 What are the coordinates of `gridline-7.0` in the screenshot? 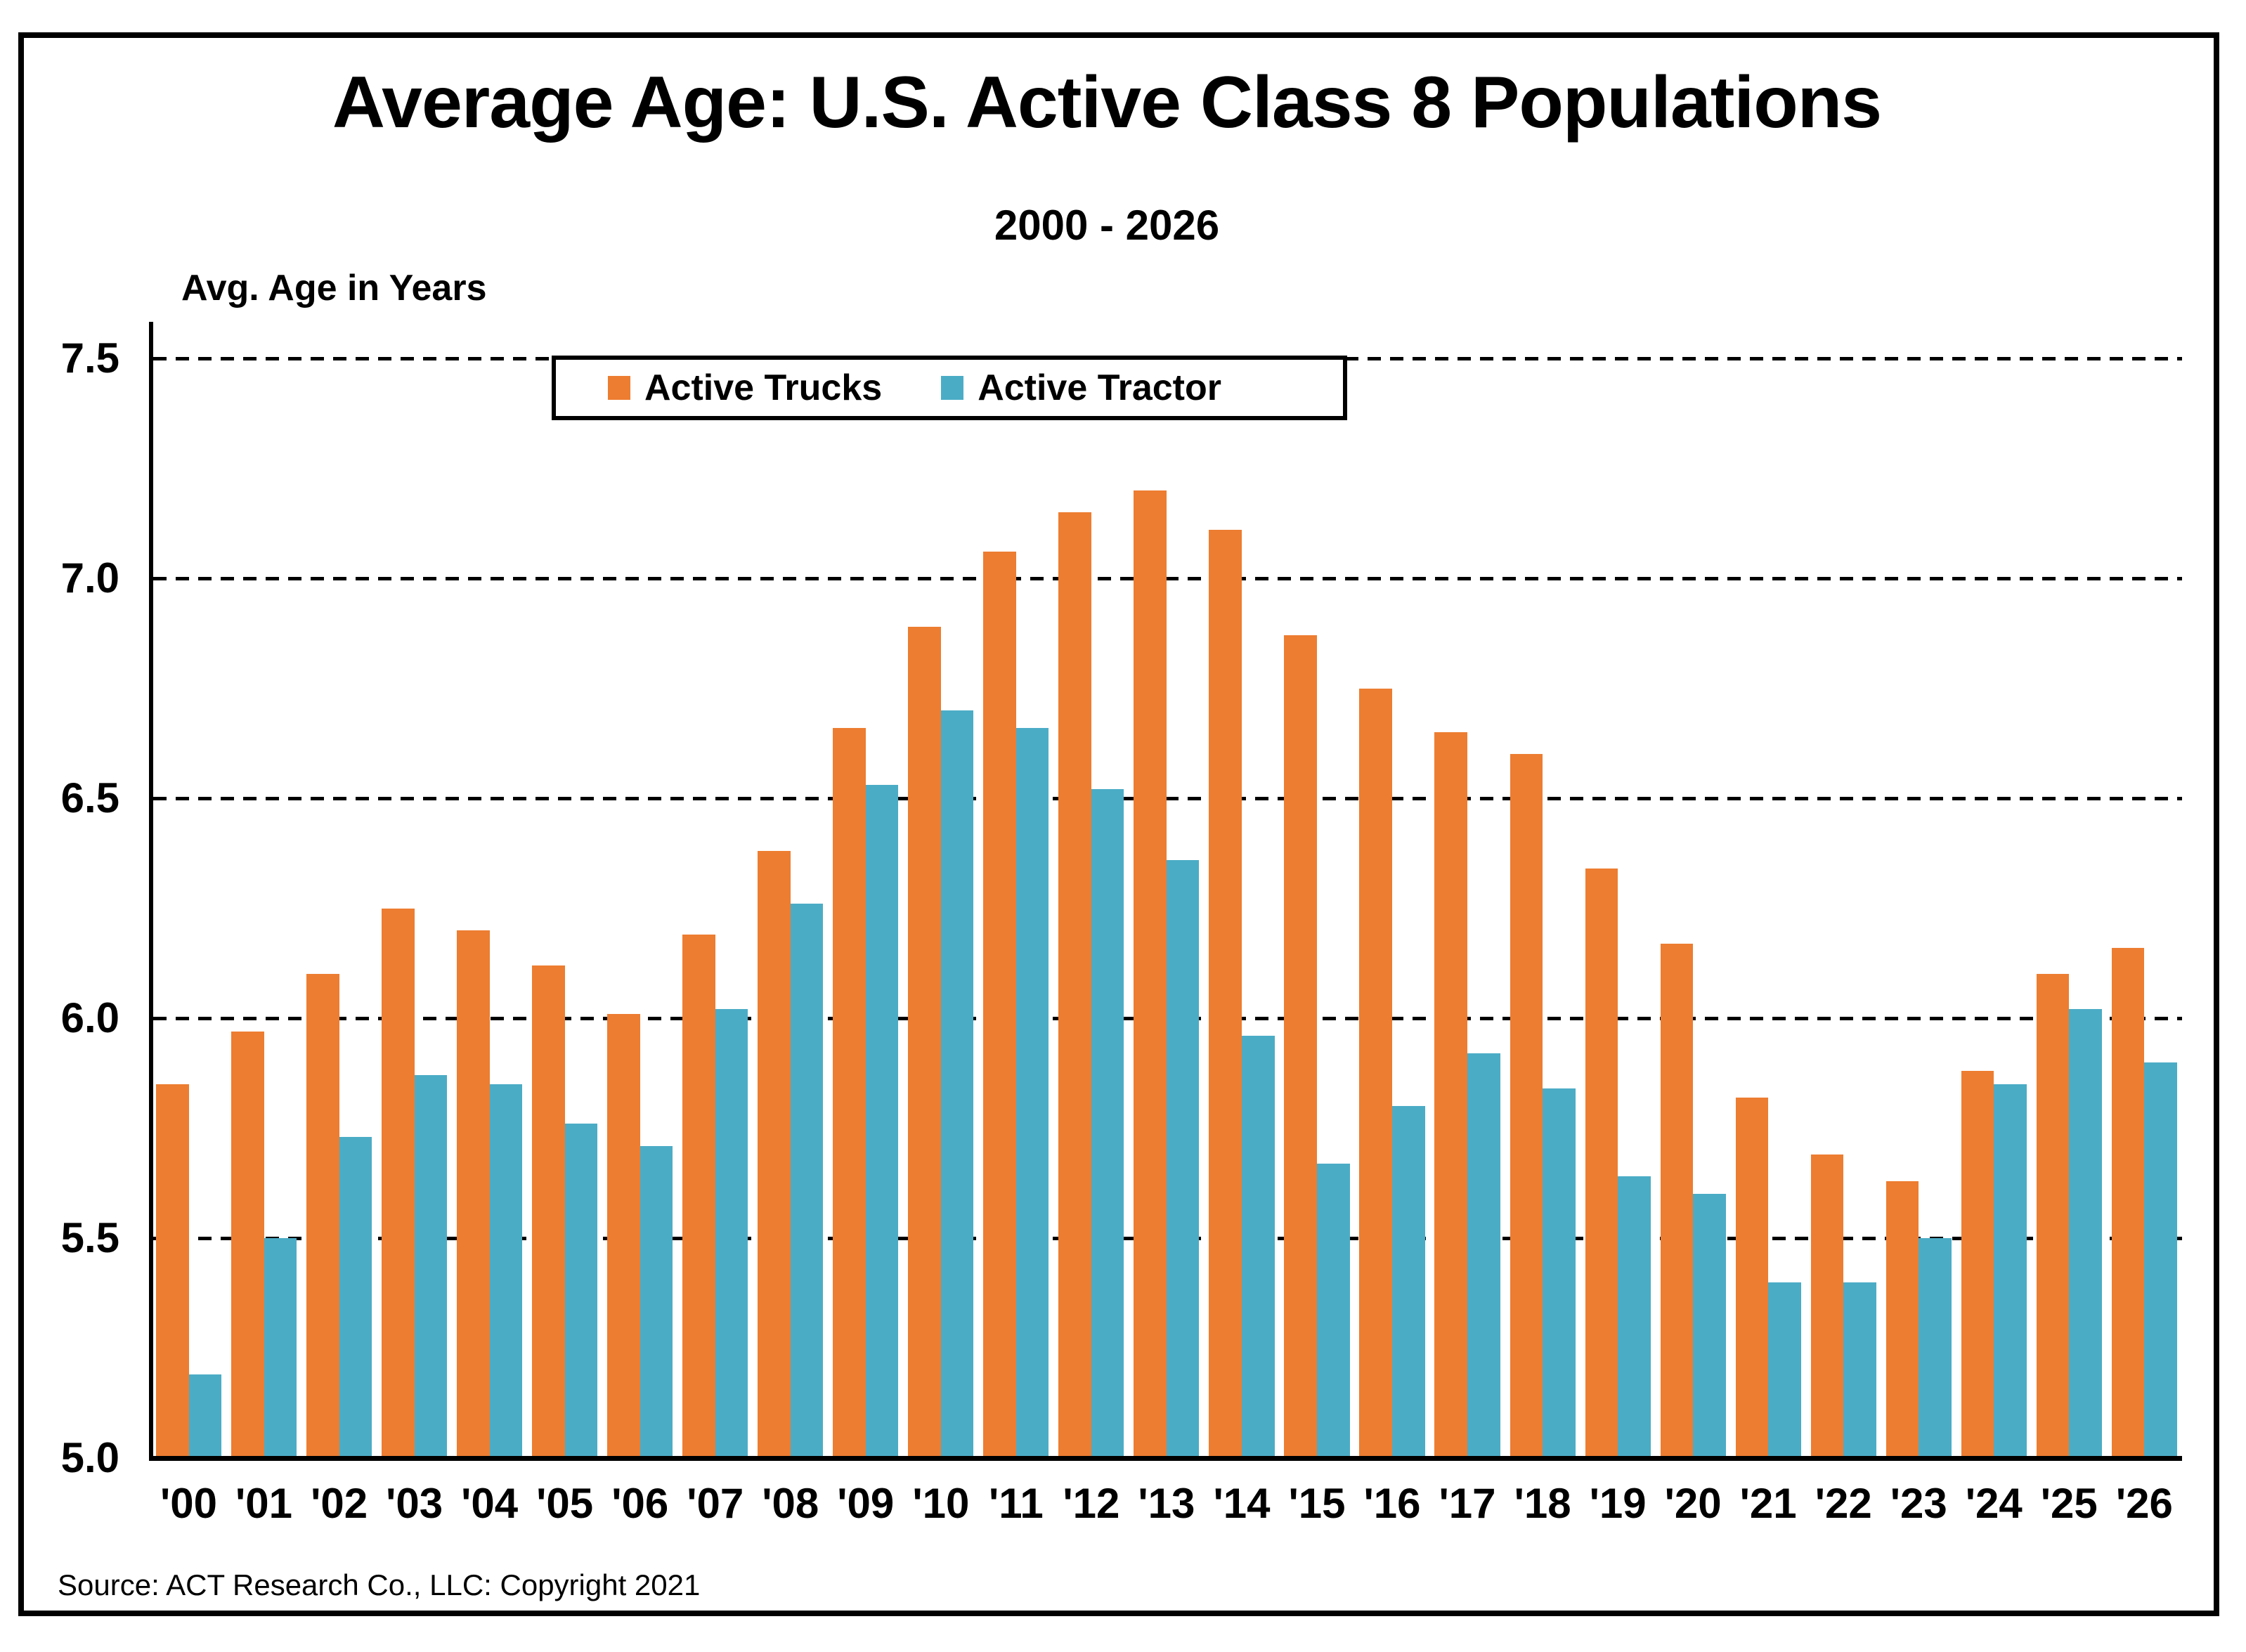 It's located at (1167, 578).